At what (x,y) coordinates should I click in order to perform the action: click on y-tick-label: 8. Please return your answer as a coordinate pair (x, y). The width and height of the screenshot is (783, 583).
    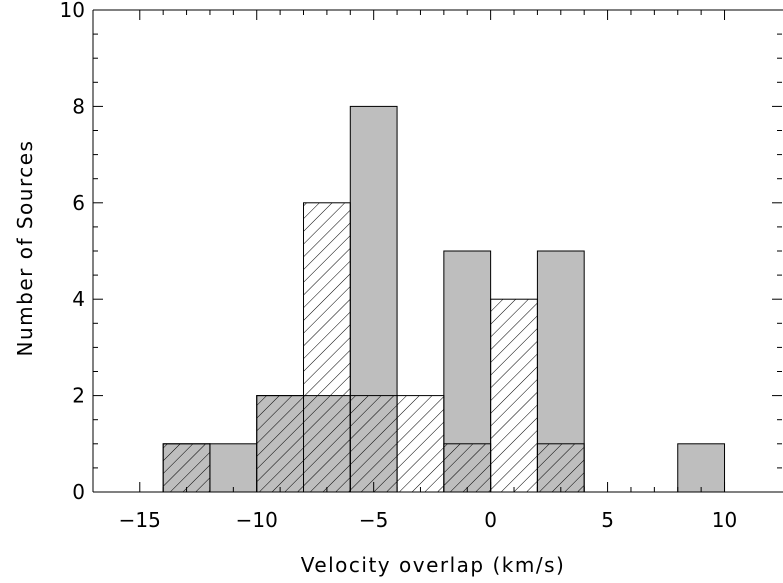
    Looking at the image, I should click on (78, 106).